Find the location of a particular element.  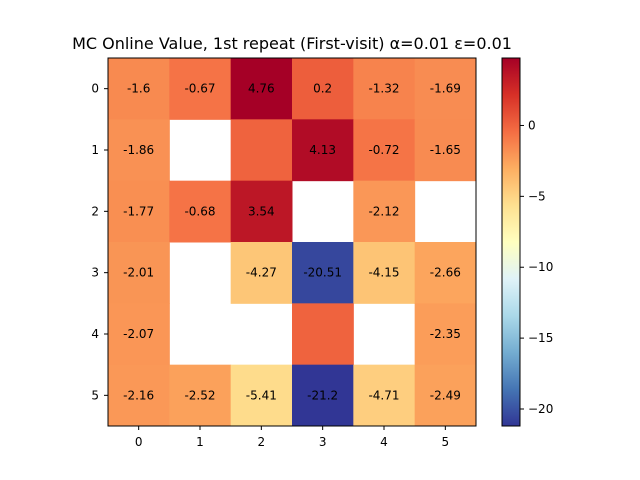

cell-value-label: -4.71 is located at coordinates (383, 395).